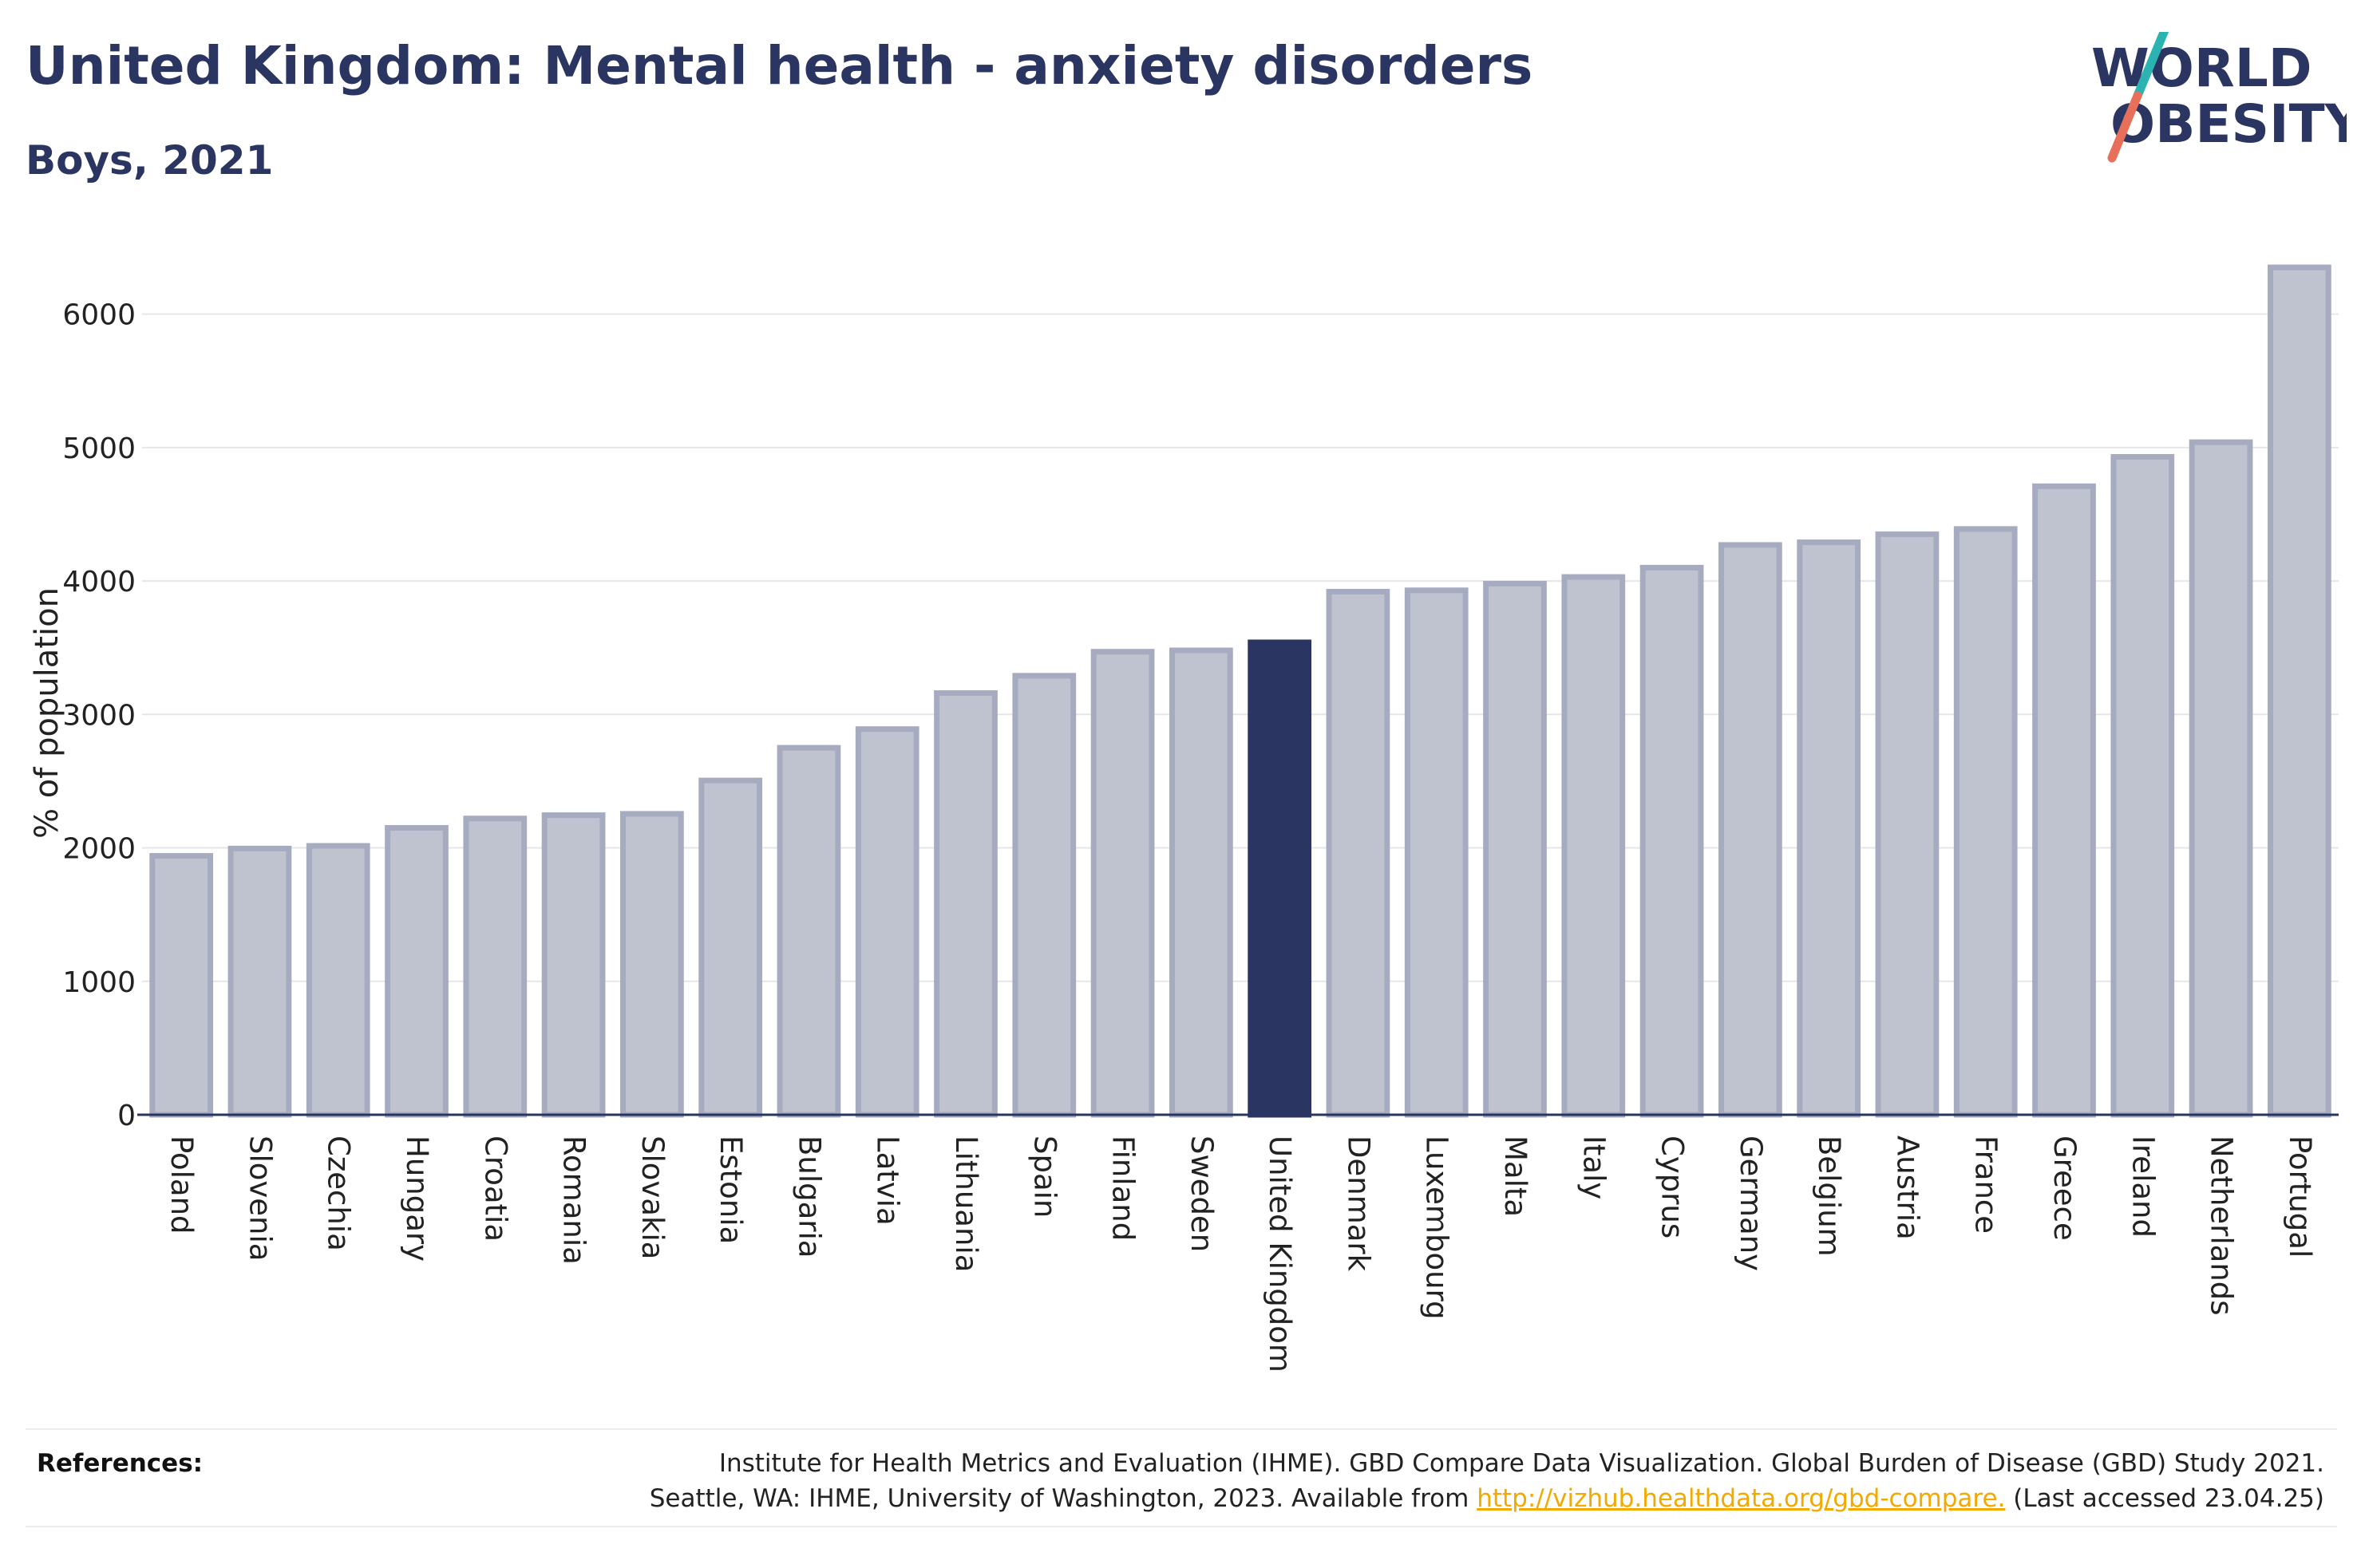 This screenshot has height=1568, width=2361. What do you see at coordinates (809, 1197) in the screenshot?
I see `x-tick-label-bulgaria: Bulgaria` at bounding box center [809, 1197].